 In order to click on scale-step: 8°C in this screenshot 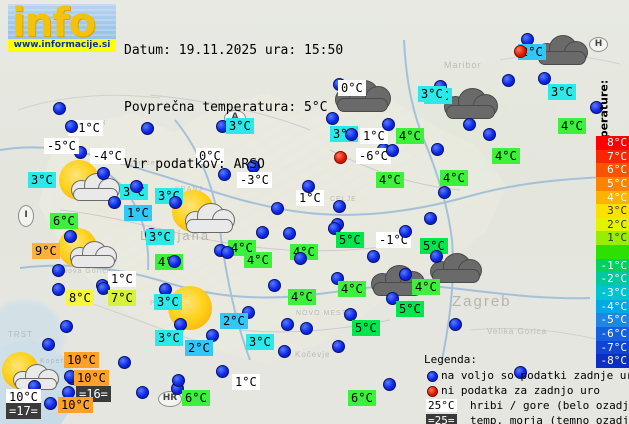, I will do `click(612, 143)`.